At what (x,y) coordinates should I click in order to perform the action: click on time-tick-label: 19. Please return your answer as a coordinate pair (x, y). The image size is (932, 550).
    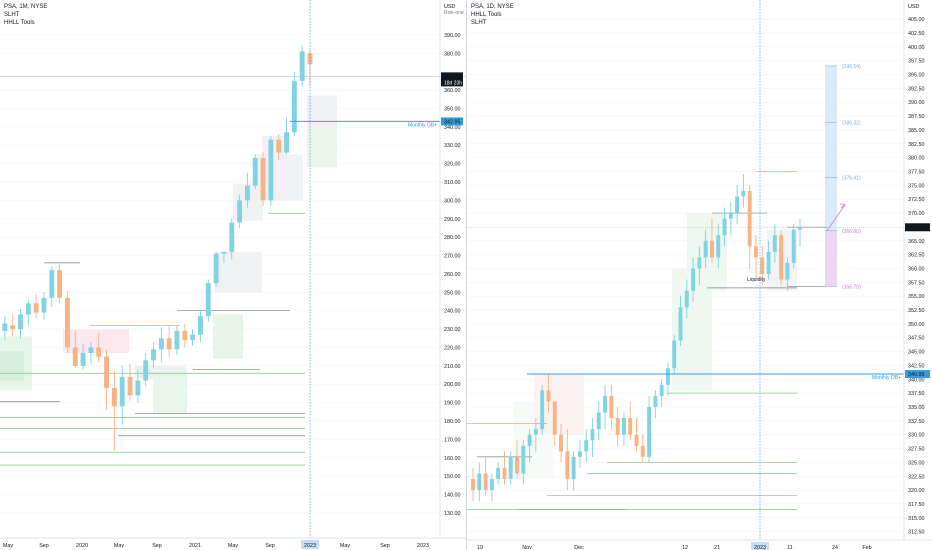
    Looking at the image, I should click on (480, 547).